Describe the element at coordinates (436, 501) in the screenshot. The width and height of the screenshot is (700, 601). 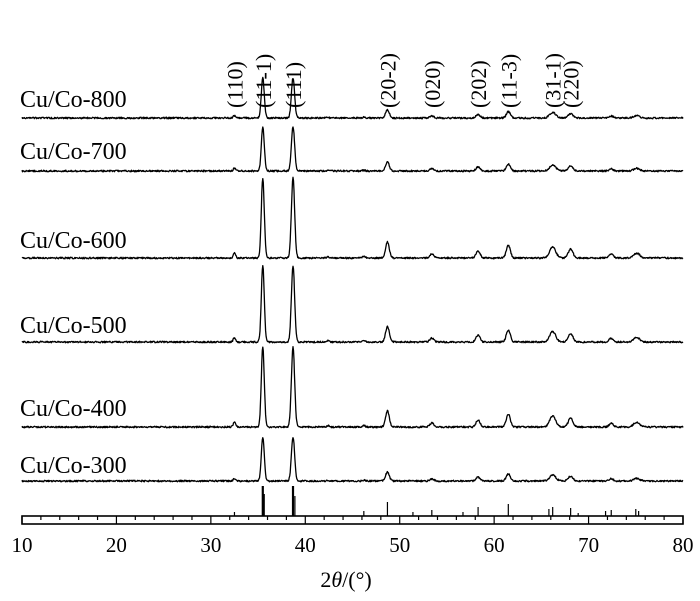
I see `reference-pattern` at that location.